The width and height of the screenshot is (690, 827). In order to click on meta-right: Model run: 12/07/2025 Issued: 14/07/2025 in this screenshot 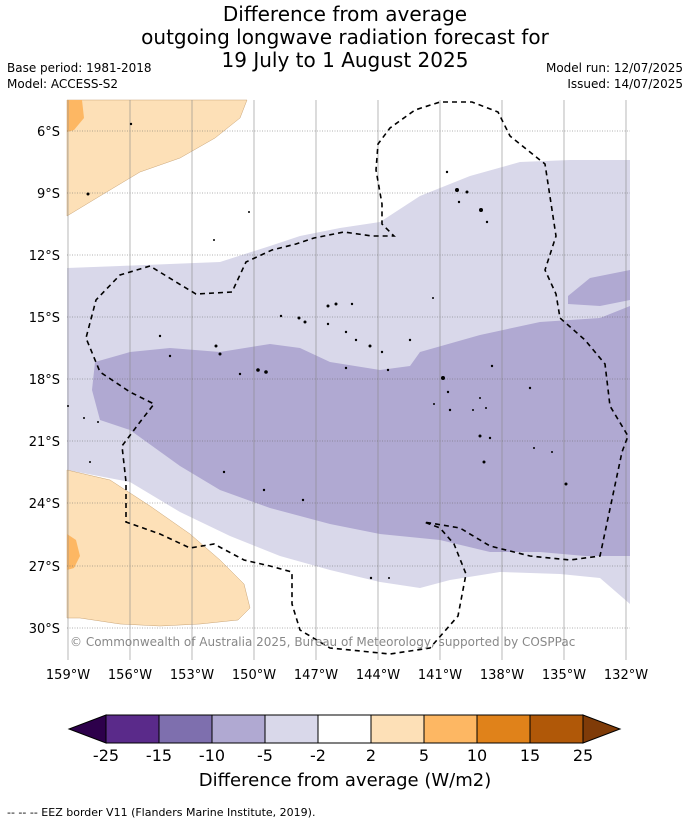, I will do `click(614, 76)`.